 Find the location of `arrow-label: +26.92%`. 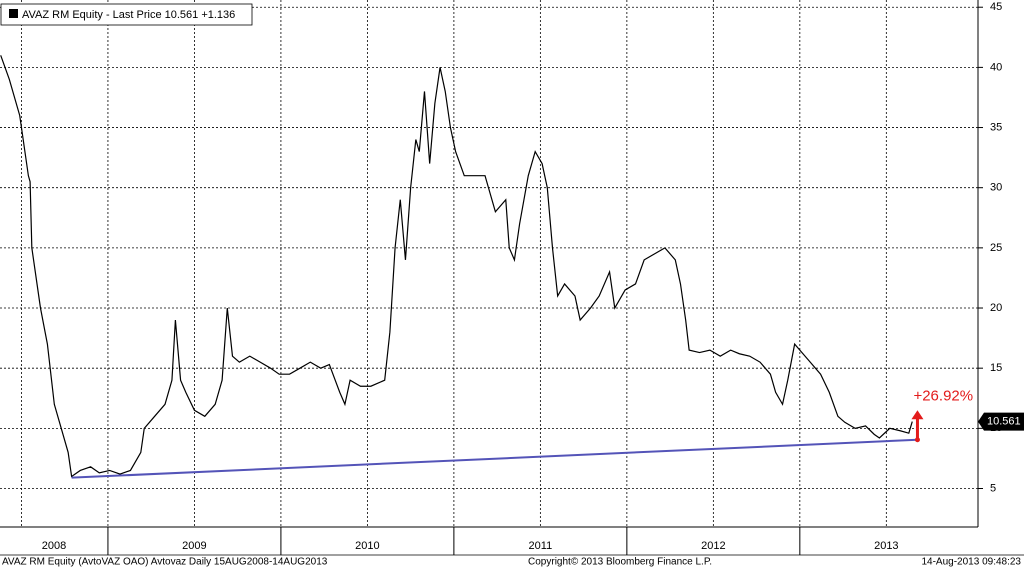

arrow-label: +26.92% is located at coordinates (943, 395).